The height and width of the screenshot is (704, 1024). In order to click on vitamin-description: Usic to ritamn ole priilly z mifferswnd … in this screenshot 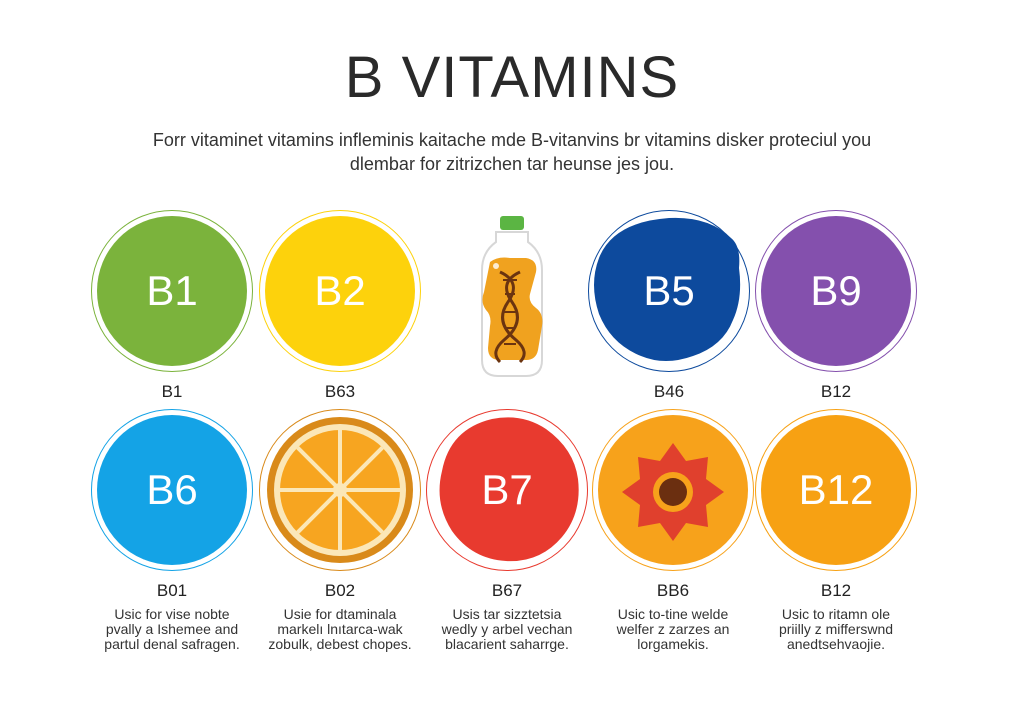, I will do `click(836, 629)`.